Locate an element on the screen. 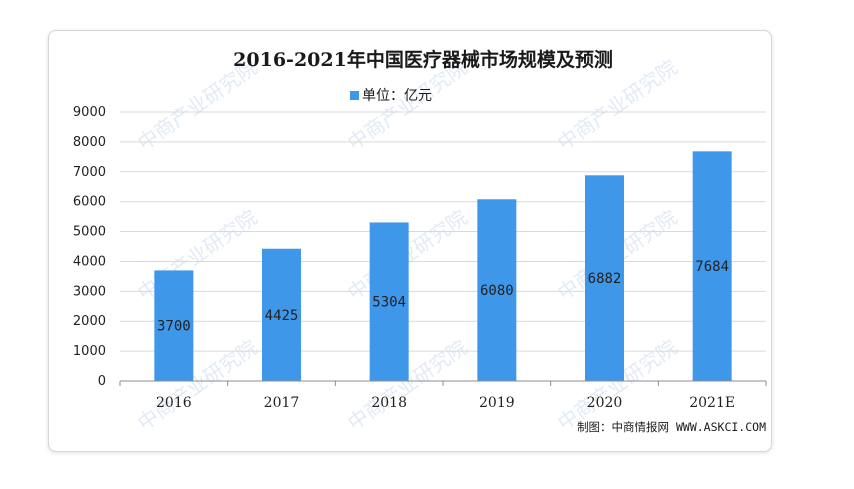  legend-label: 单位：亿元 is located at coordinates (397, 96).